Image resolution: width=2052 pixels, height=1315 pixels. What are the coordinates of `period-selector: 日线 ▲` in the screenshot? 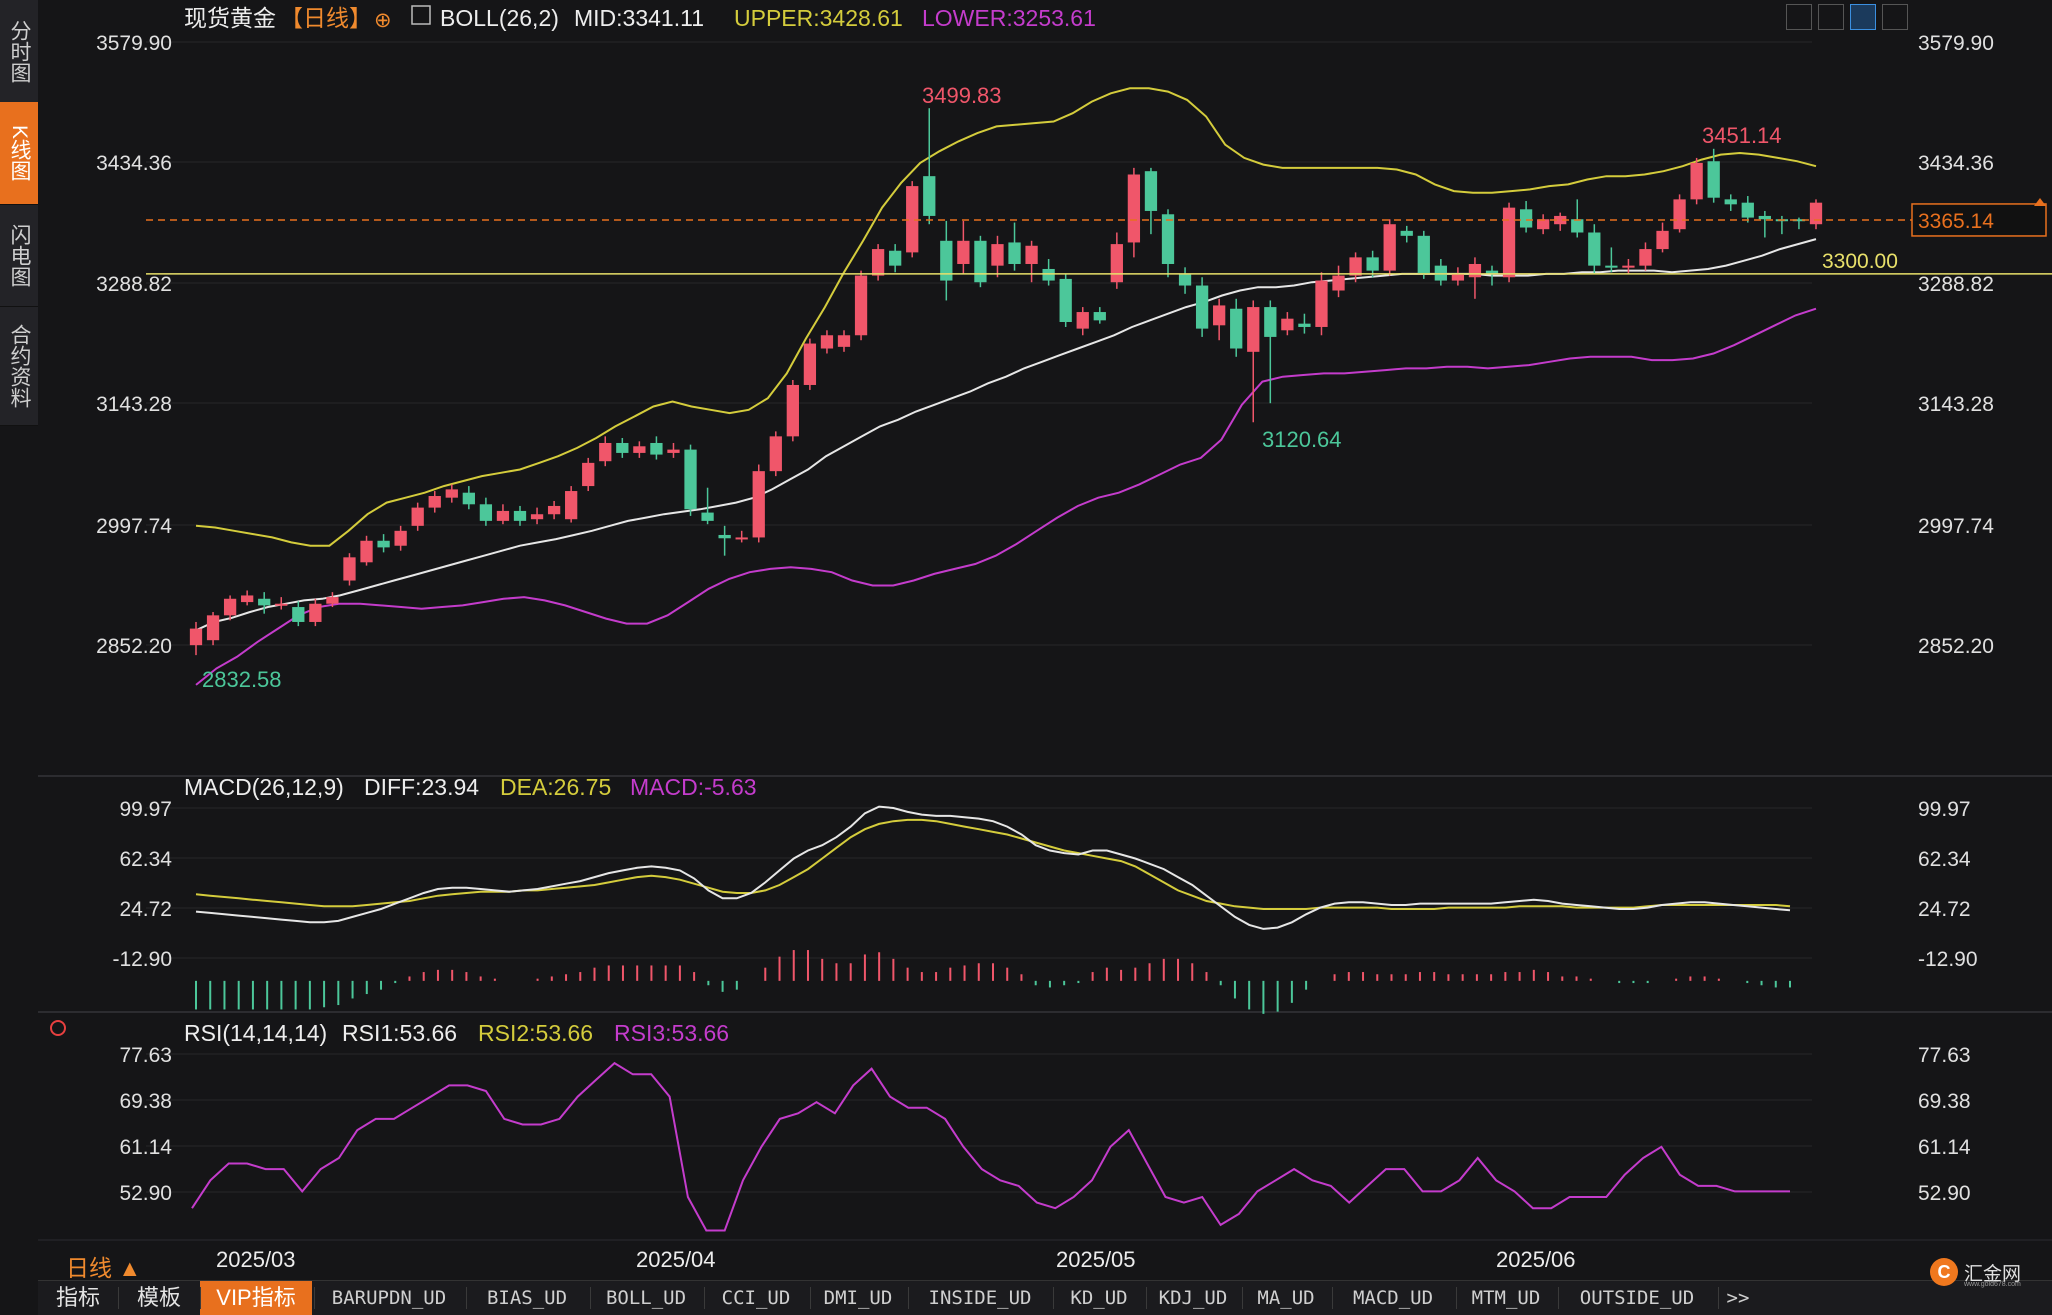 It's located at (104, 1268).